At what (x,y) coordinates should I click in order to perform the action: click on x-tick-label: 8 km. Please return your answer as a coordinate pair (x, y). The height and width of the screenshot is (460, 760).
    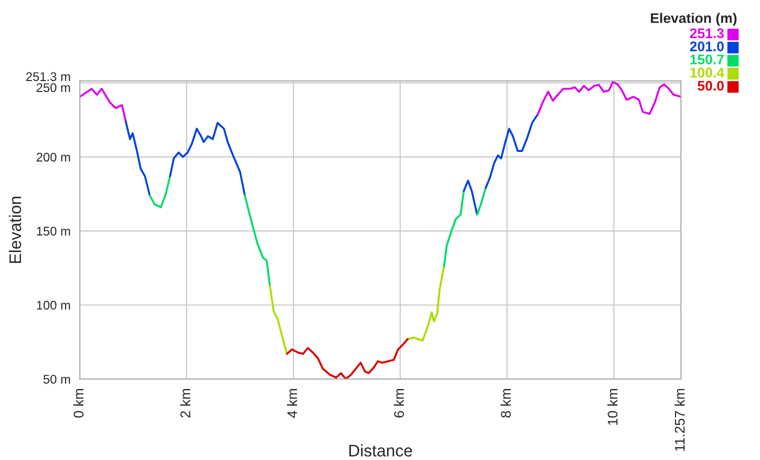
    Looking at the image, I should click on (505, 403).